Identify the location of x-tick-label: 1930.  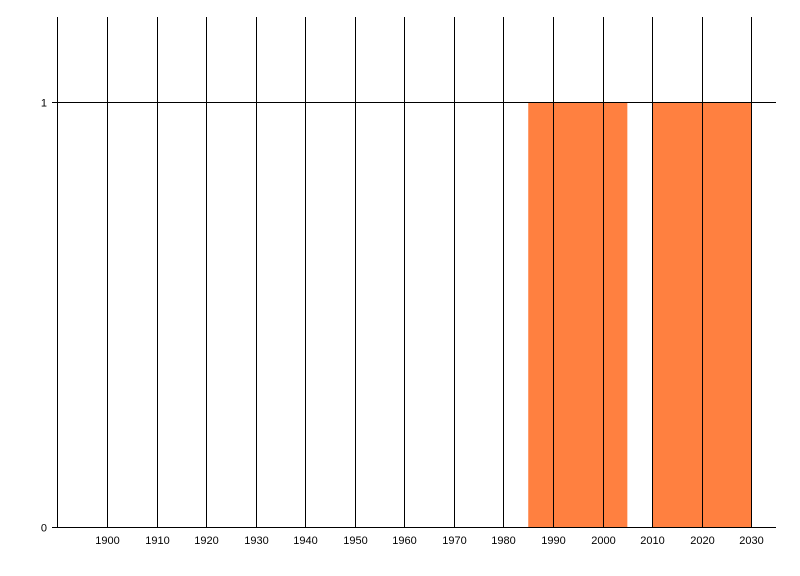
(256, 541).